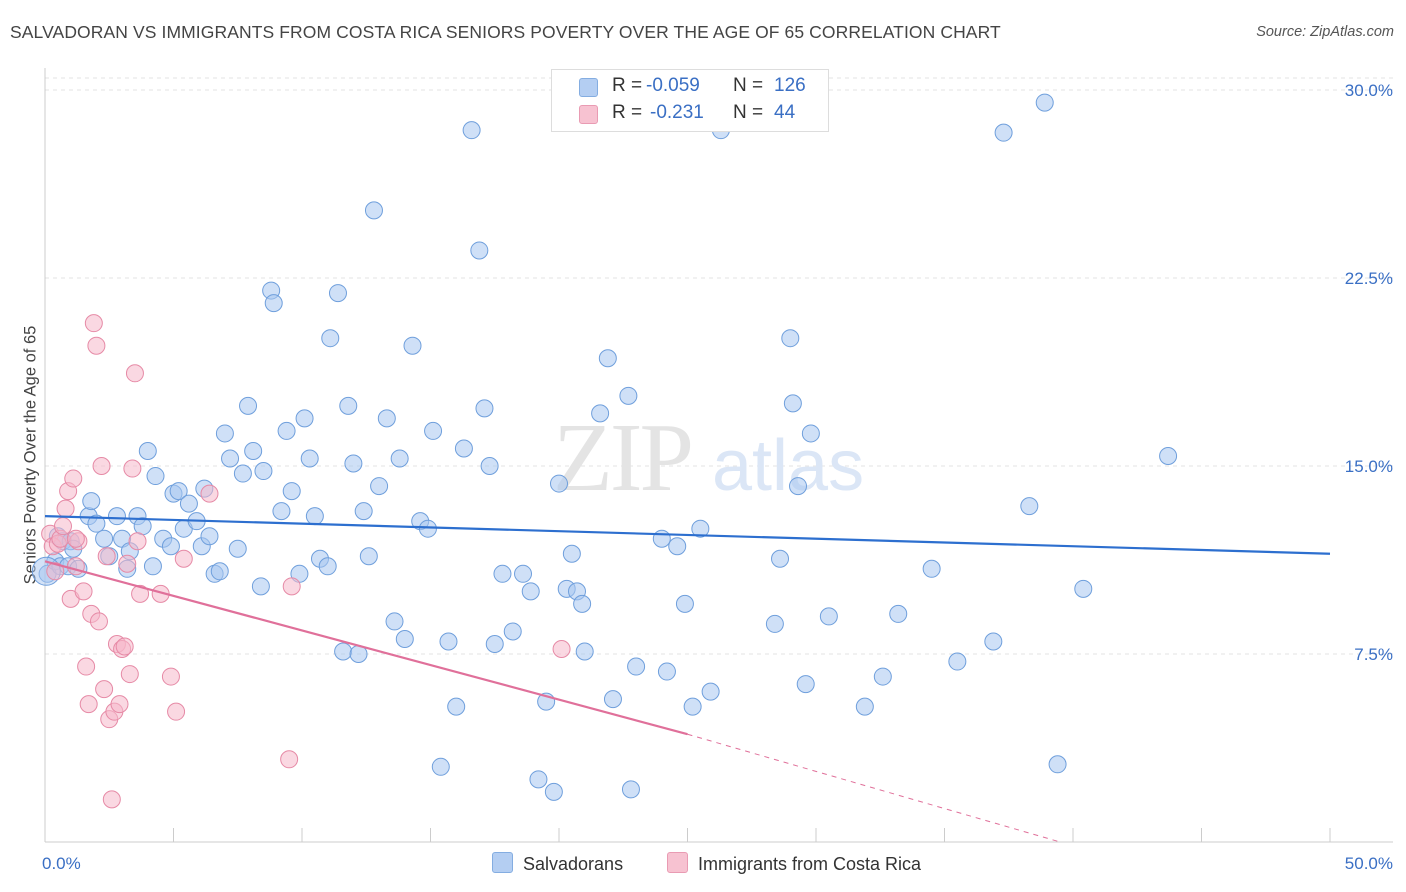 This screenshot has width=1406, height=892. What do you see at coordinates (874, 788) in the screenshot?
I see `trend-line-costa-rica-extension` at bounding box center [874, 788].